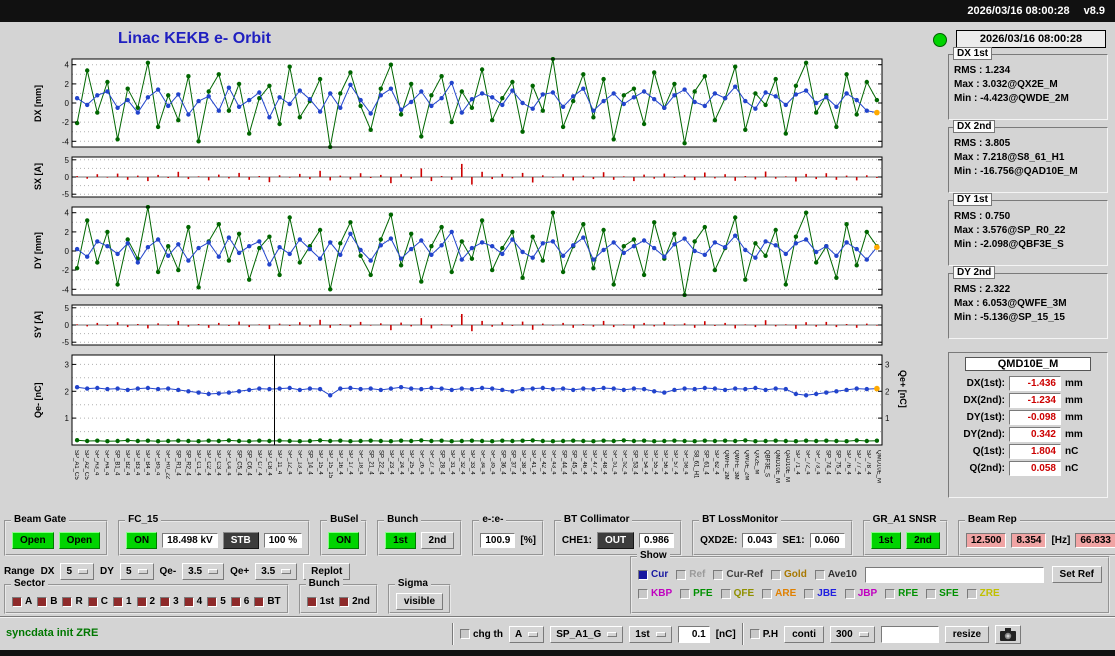 This screenshot has height=656, width=1115. I want to click on show-jbe: JBE, so click(820, 593).